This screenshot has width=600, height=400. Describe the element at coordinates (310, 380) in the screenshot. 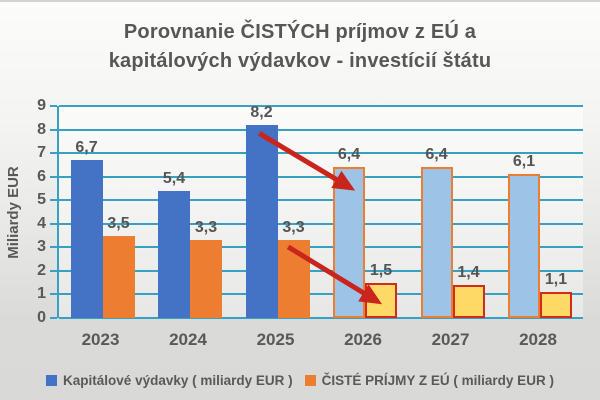

I see `legend-swatch-orange` at that location.